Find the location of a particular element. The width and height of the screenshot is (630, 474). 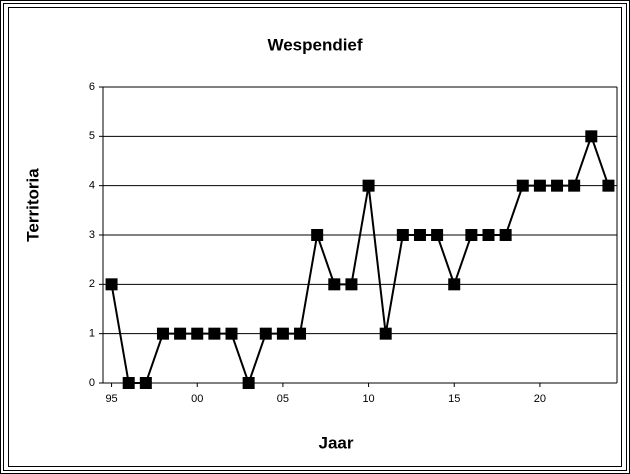

chart-title: Wespendief is located at coordinates (314, 44).